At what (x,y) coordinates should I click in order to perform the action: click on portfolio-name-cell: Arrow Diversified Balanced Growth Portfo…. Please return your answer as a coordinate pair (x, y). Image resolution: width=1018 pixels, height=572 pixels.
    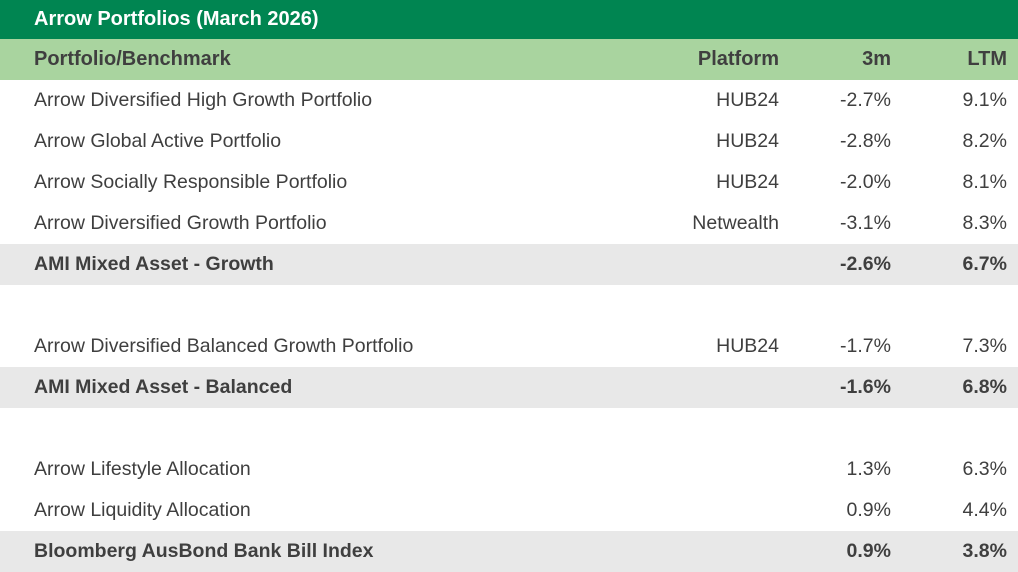
    Looking at the image, I should click on (224, 346).